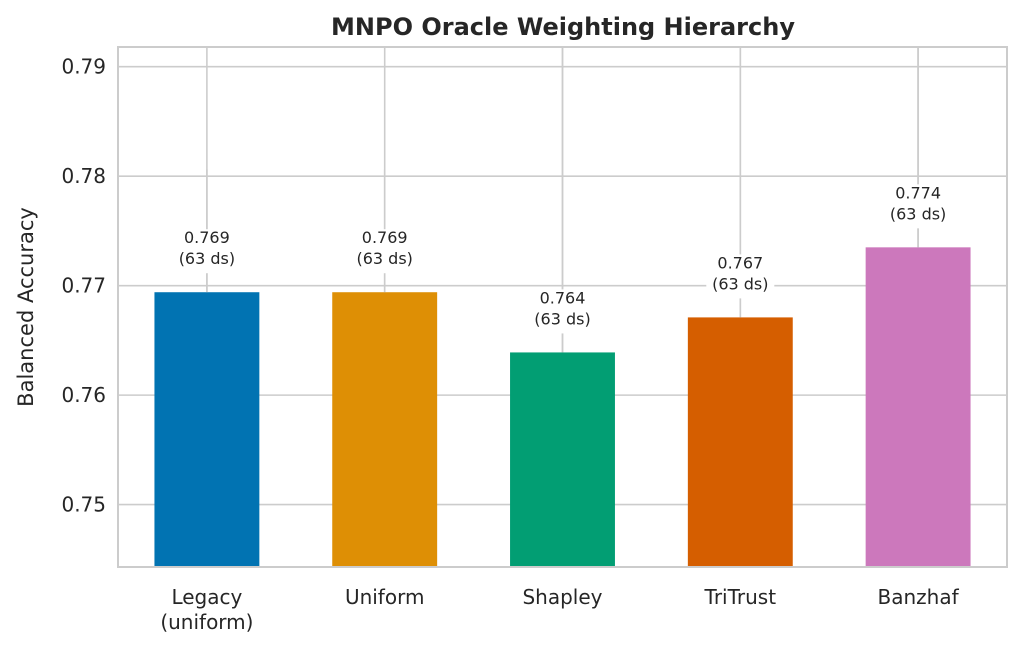 The width and height of the screenshot is (1023, 651). I want to click on y-tick-label: 0.75, so click(83, 505).